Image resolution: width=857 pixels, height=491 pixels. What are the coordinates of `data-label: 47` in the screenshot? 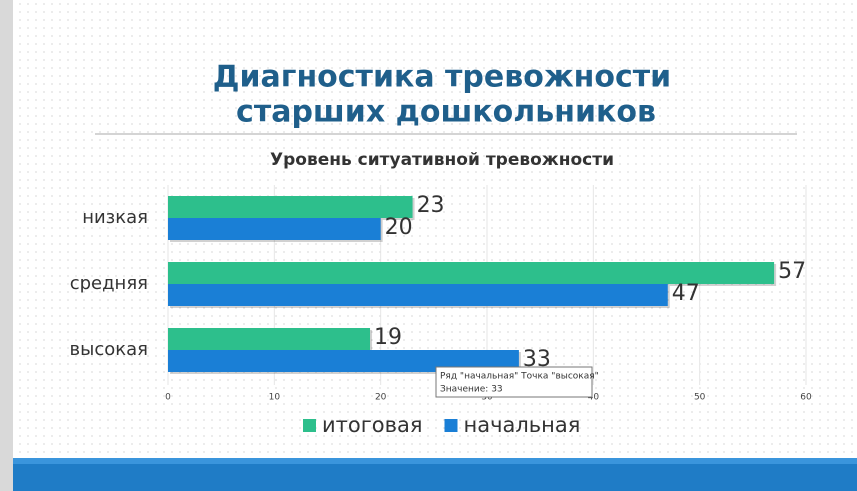 It's located at (686, 293).